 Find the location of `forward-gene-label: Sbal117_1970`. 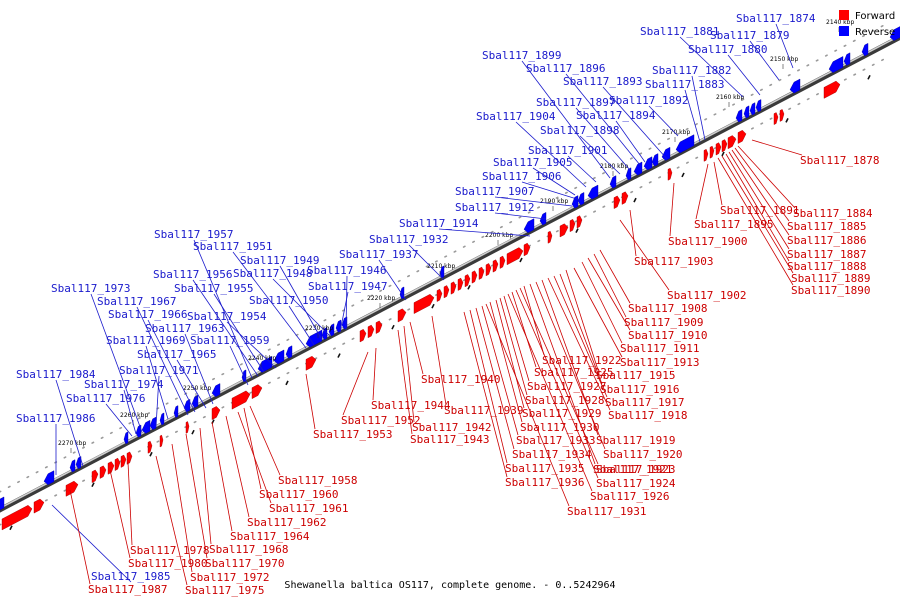

forward-gene-label: Sbal117_1970 is located at coordinates (244, 563).